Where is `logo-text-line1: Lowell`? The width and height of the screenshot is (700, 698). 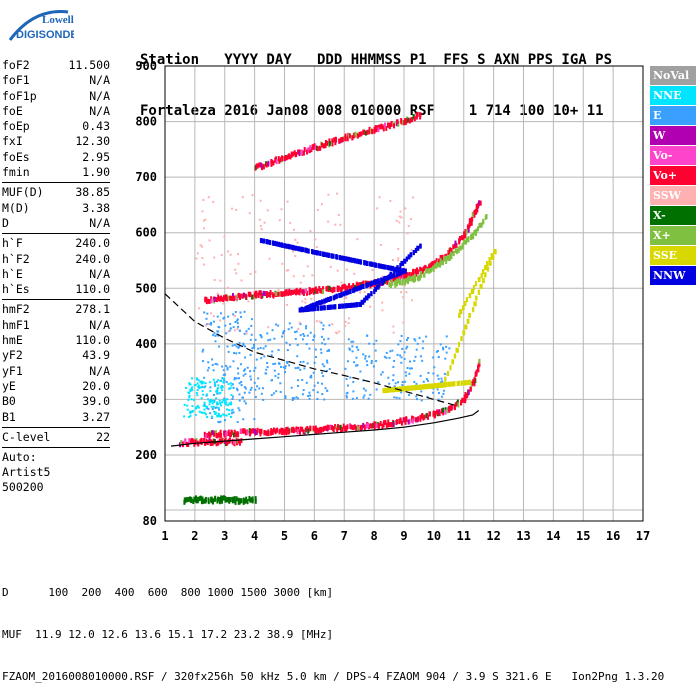
logo-text-line1: Lowell is located at coordinates (58, 20).